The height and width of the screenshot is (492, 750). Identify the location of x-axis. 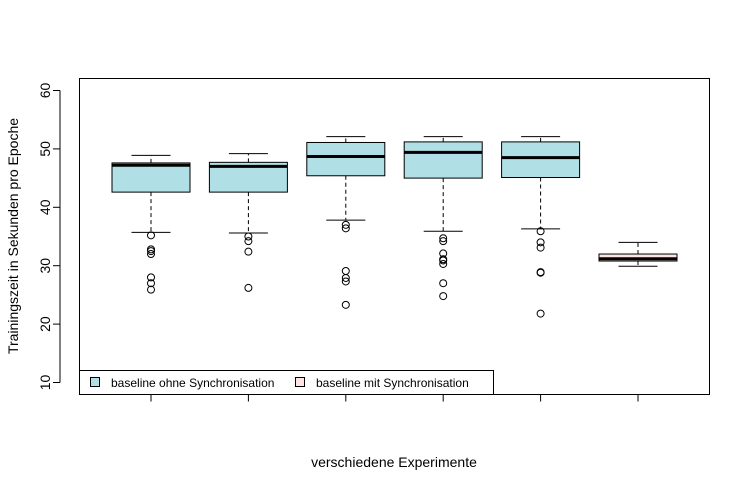
(394, 398).